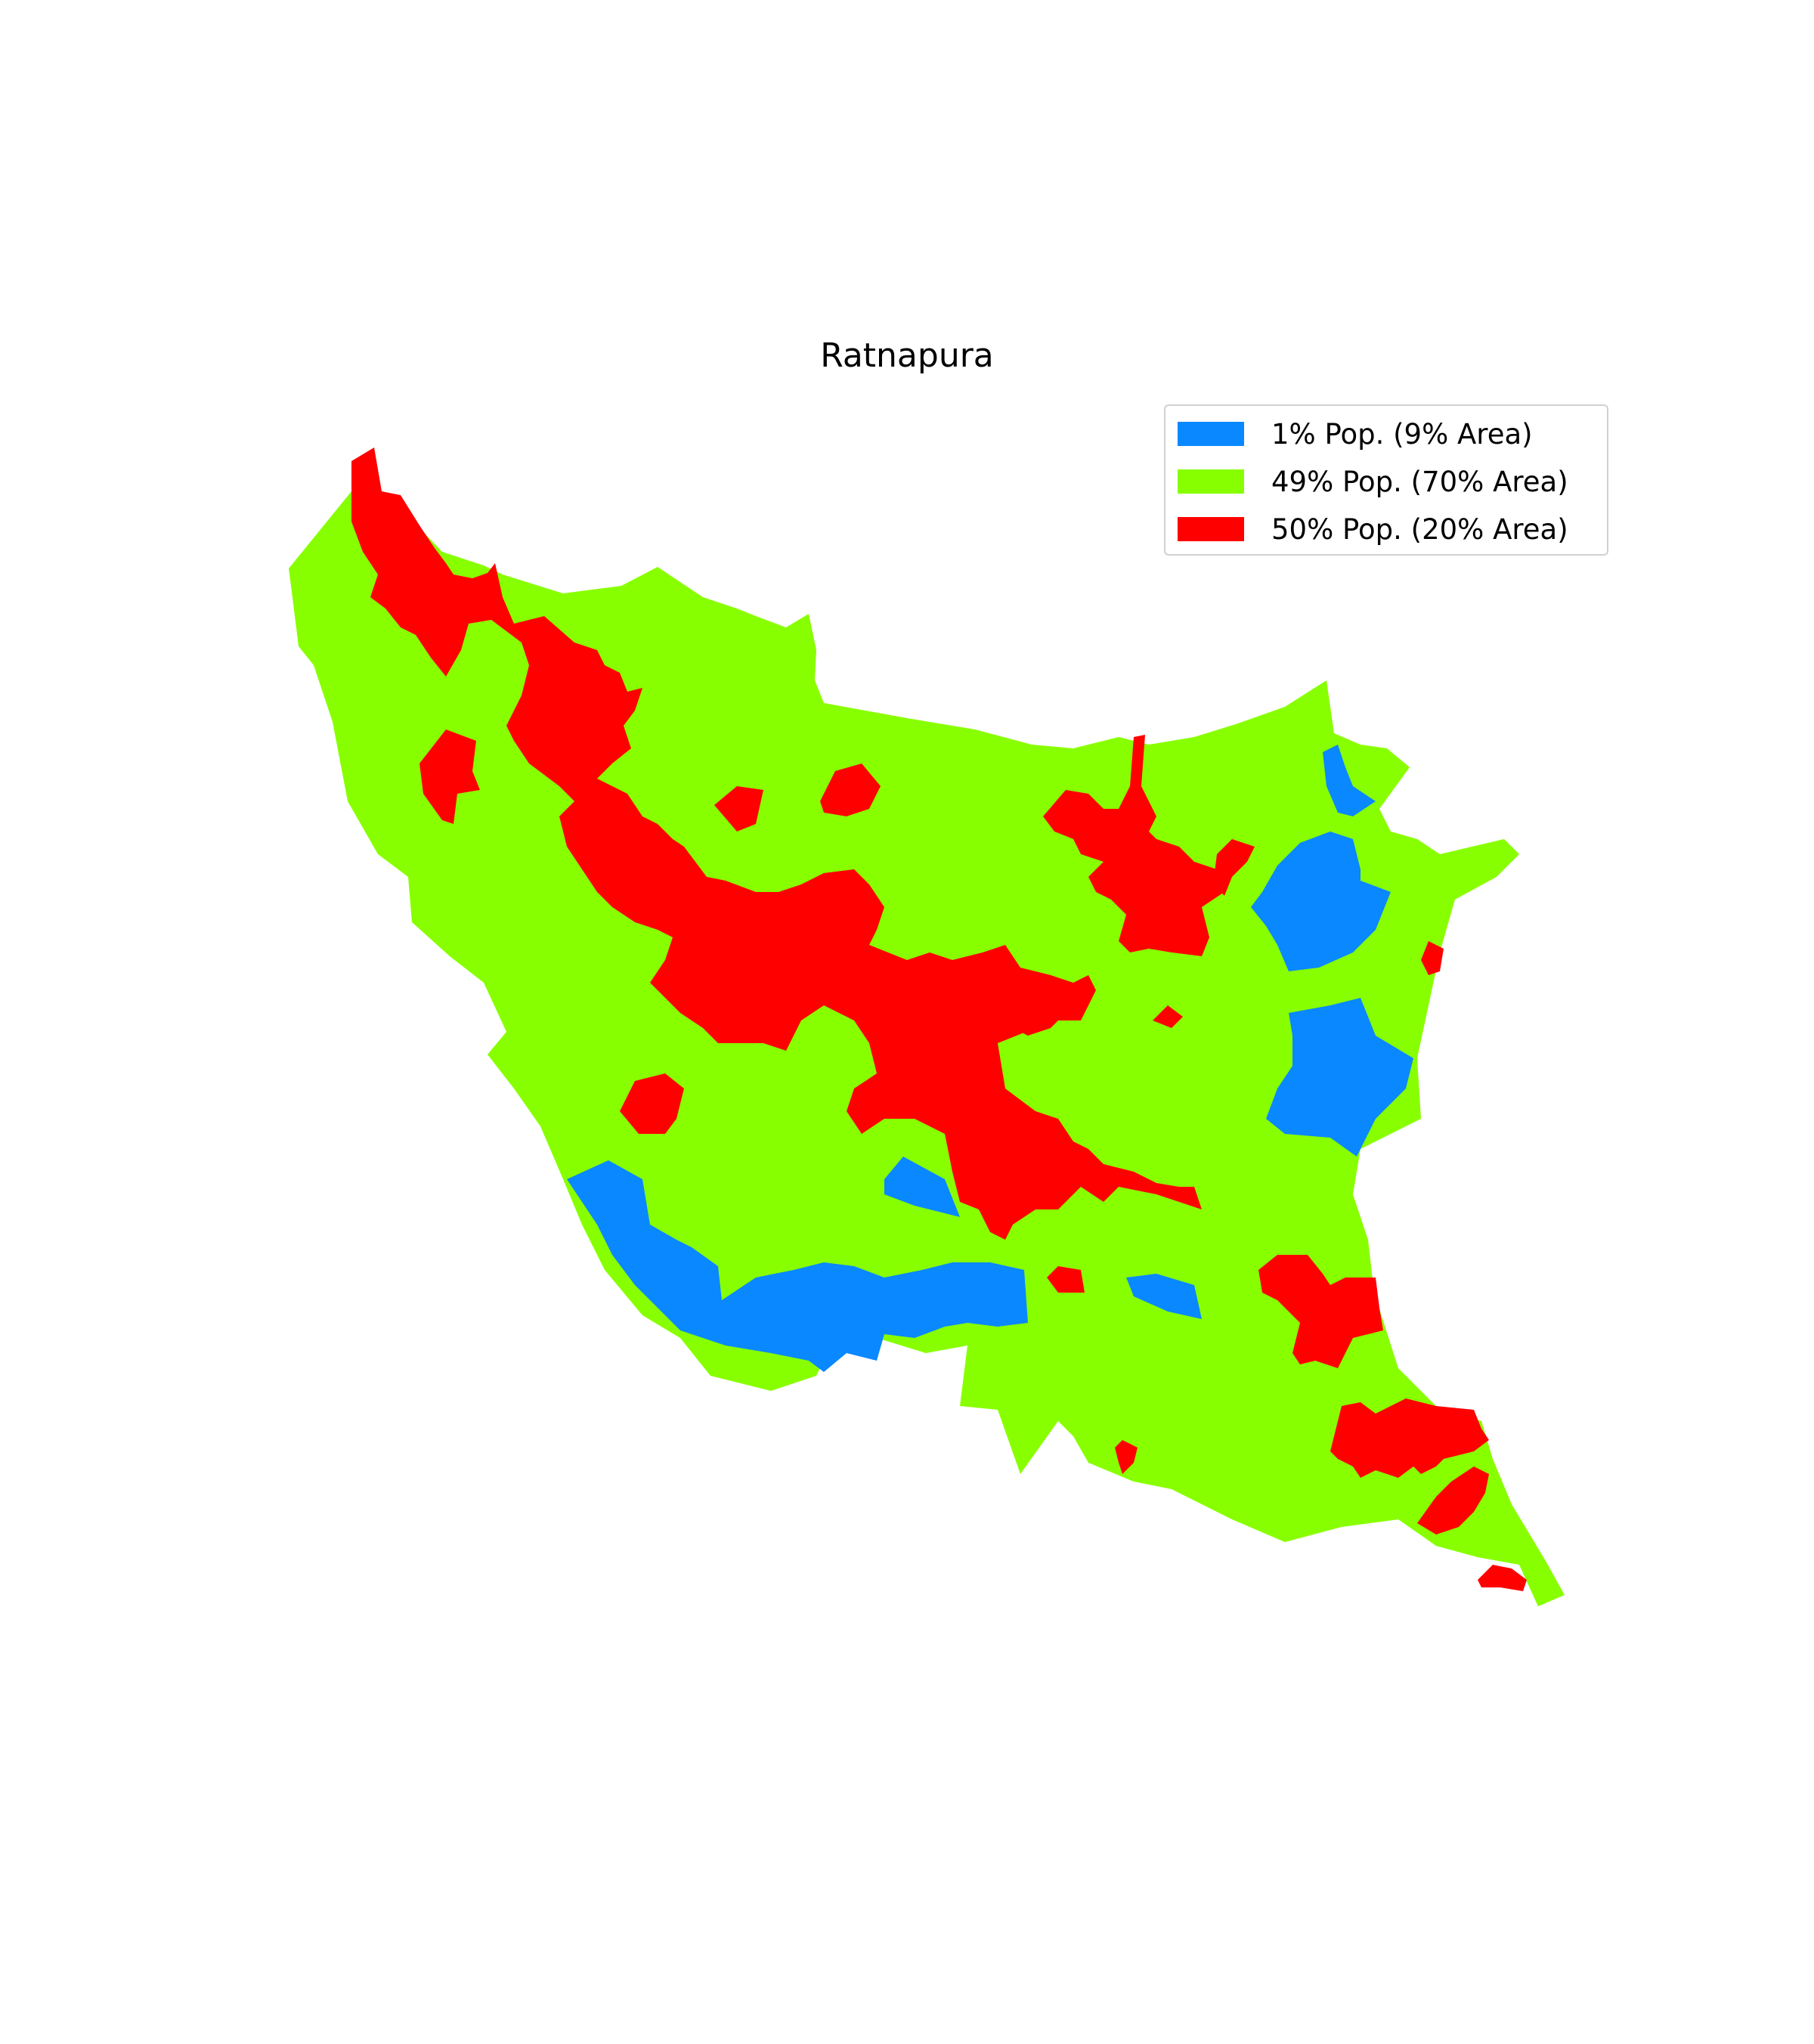 This screenshot has width=1814, height=2044. I want to click on region-red-south-small, so click(1066, 1279).